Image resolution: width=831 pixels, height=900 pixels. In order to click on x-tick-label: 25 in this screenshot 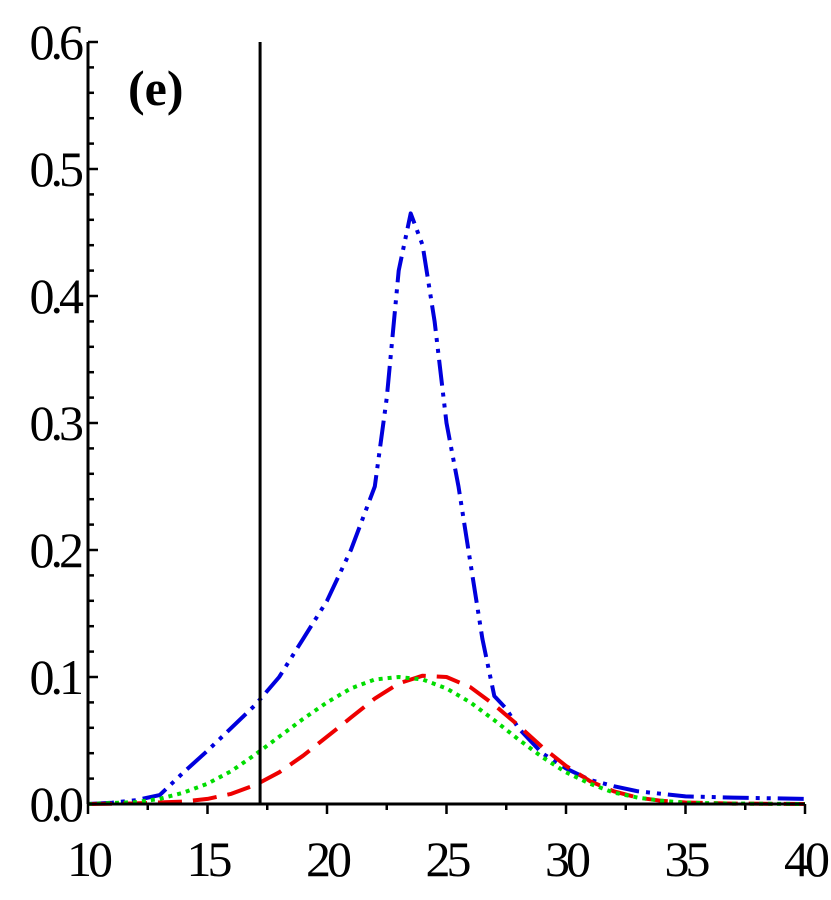, I will do `click(448, 859)`.